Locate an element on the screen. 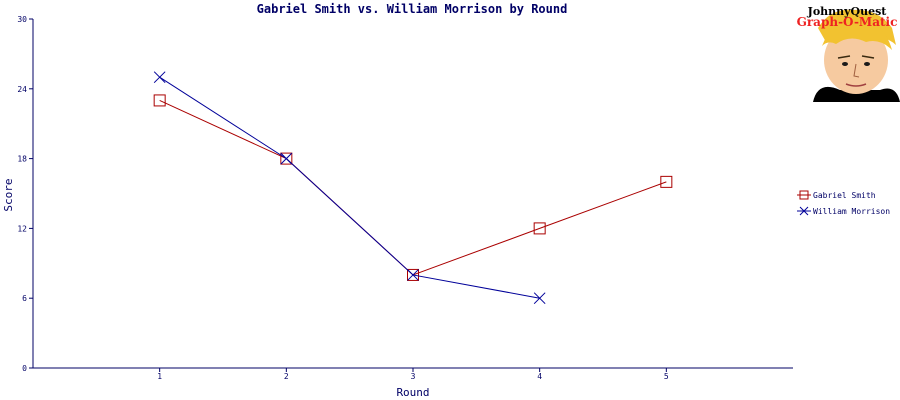 The width and height of the screenshot is (900, 400). x-tick-label: 4 is located at coordinates (539, 376).